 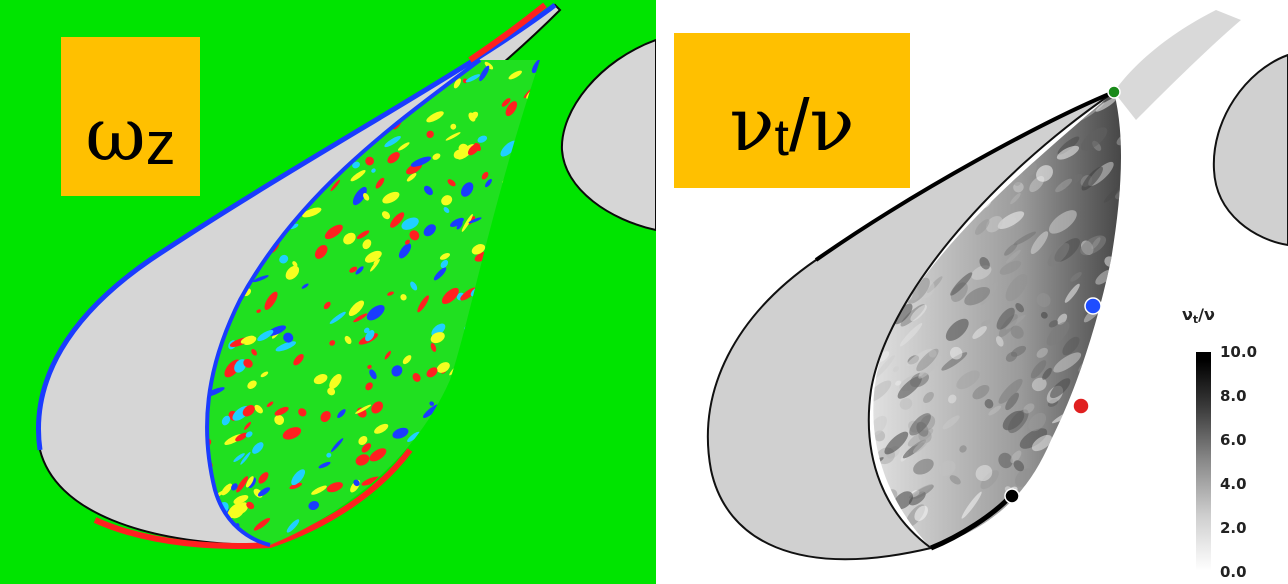 What do you see at coordinates (1233, 396) in the screenshot?
I see `colorbar-tick: 8.0` at bounding box center [1233, 396].